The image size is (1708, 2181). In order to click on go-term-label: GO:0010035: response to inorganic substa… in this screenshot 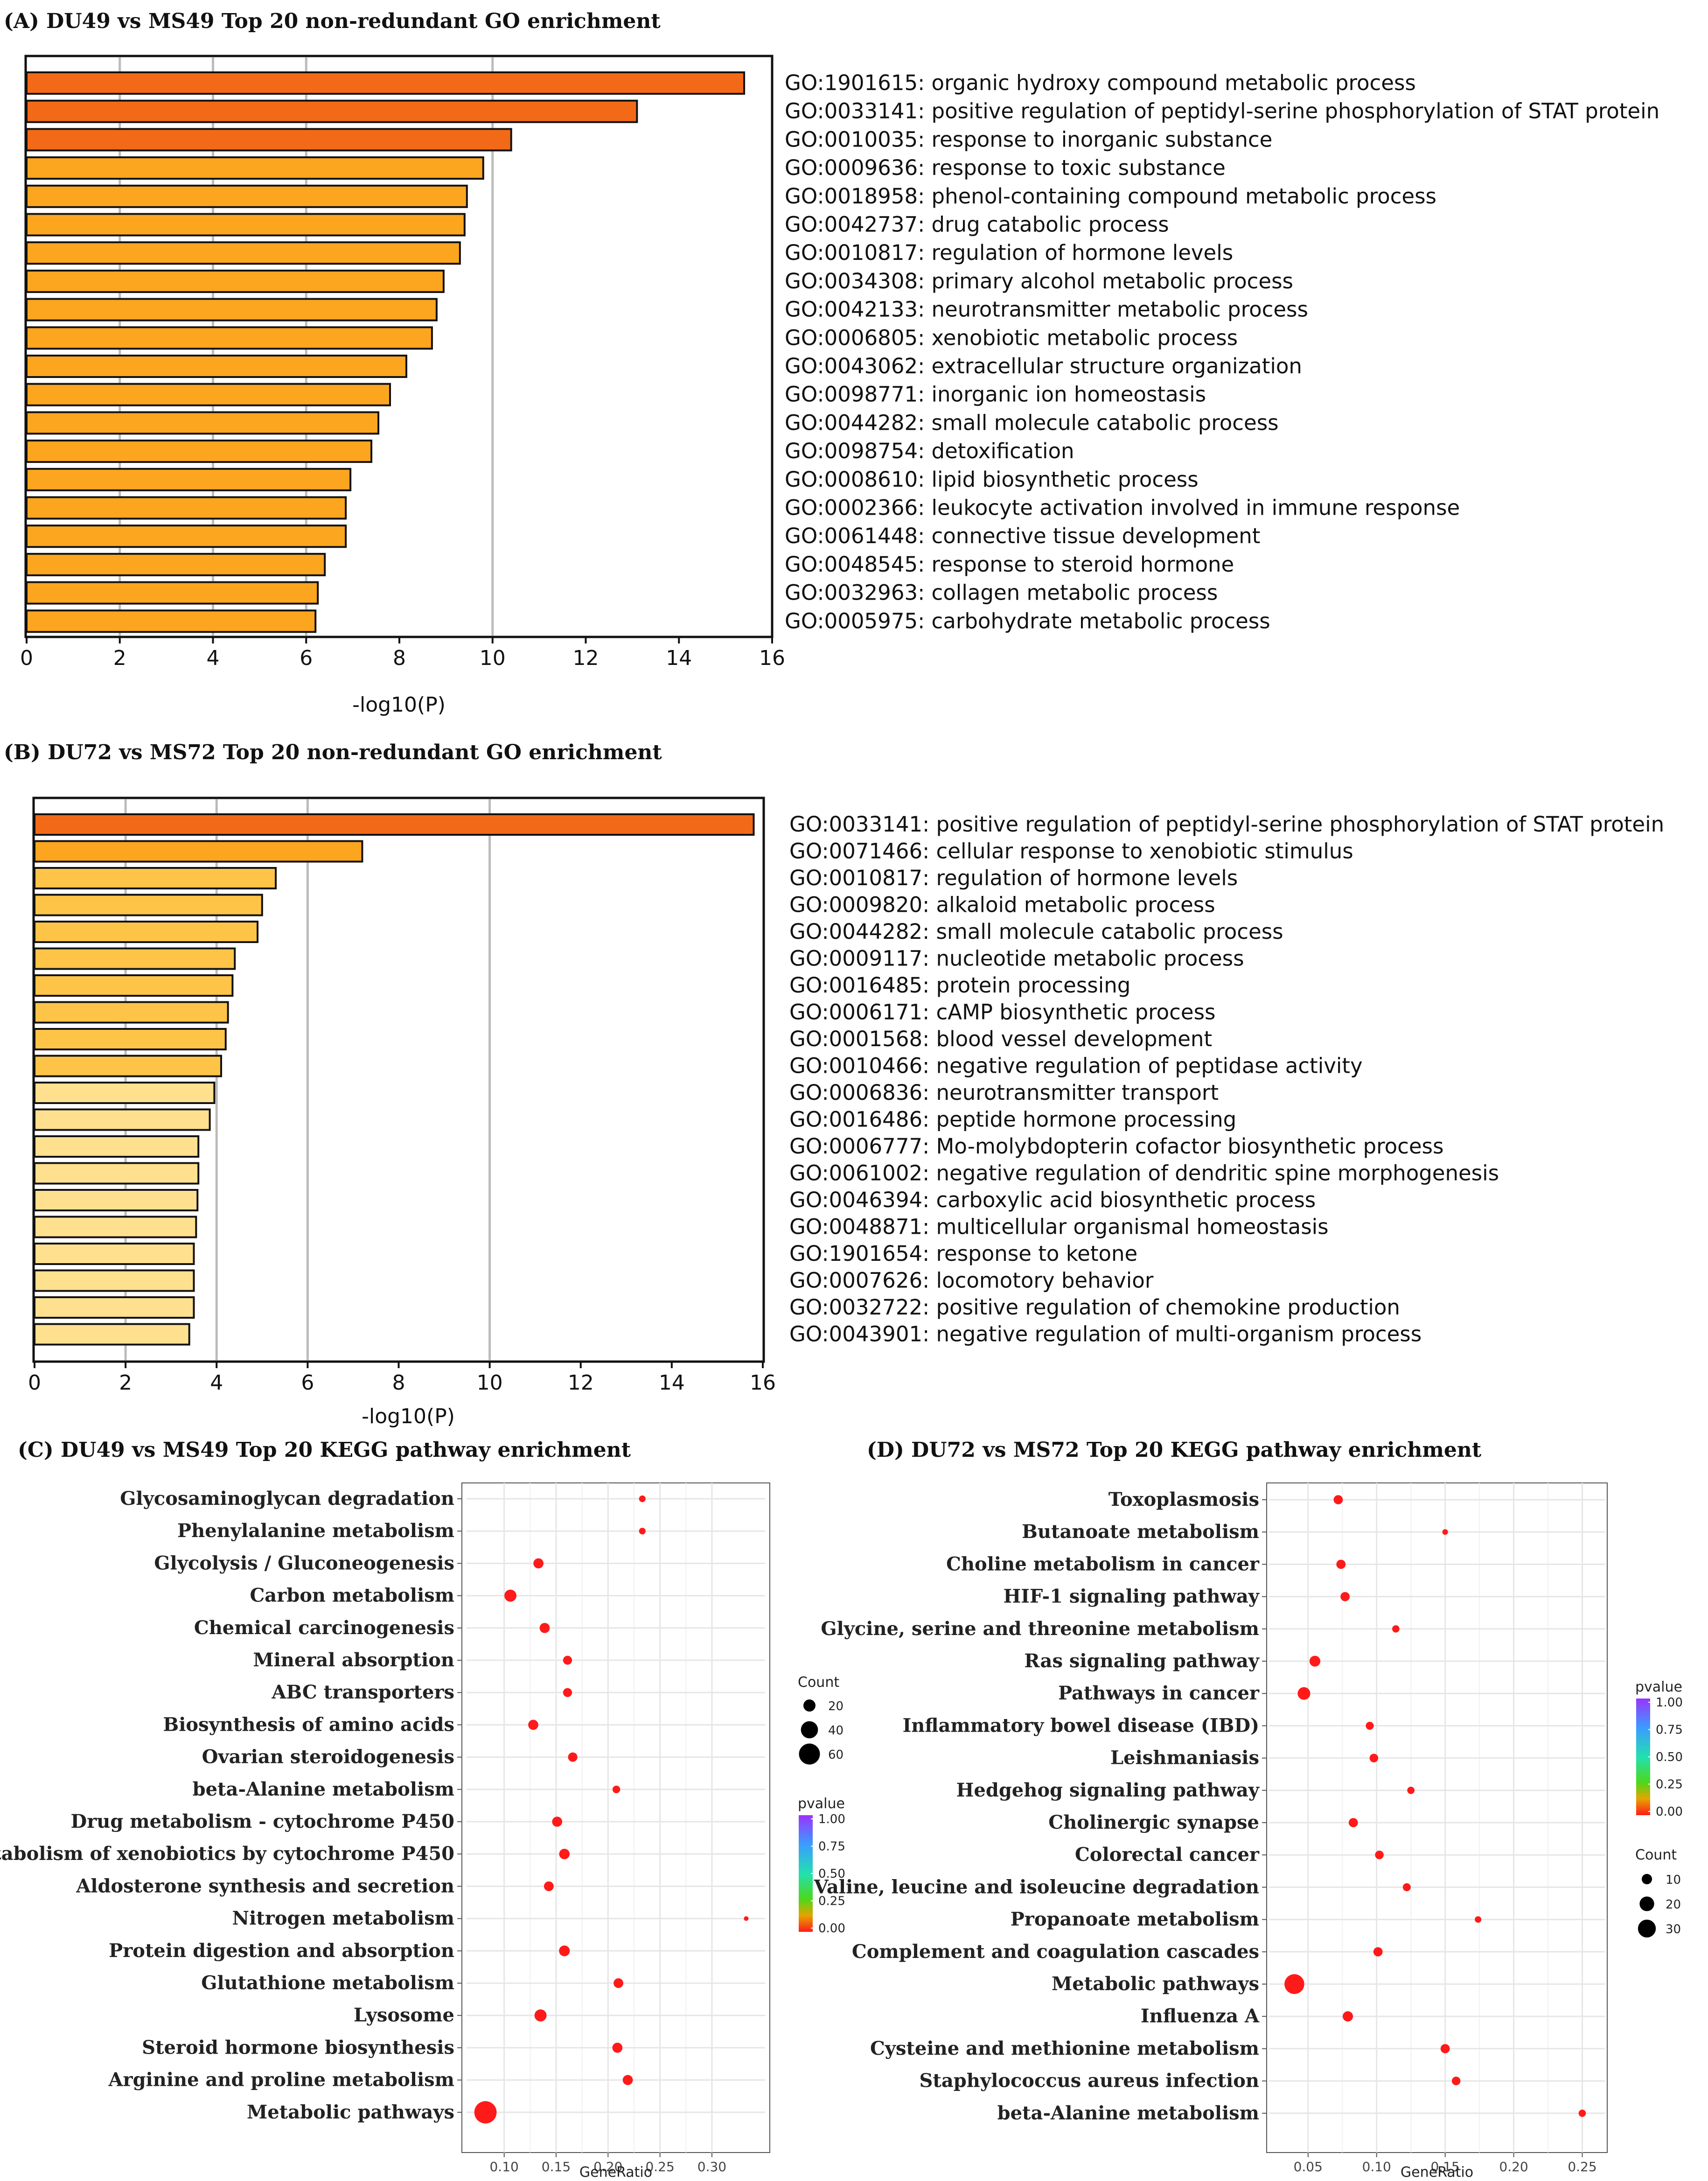, I will do `click(1028, 139)`.